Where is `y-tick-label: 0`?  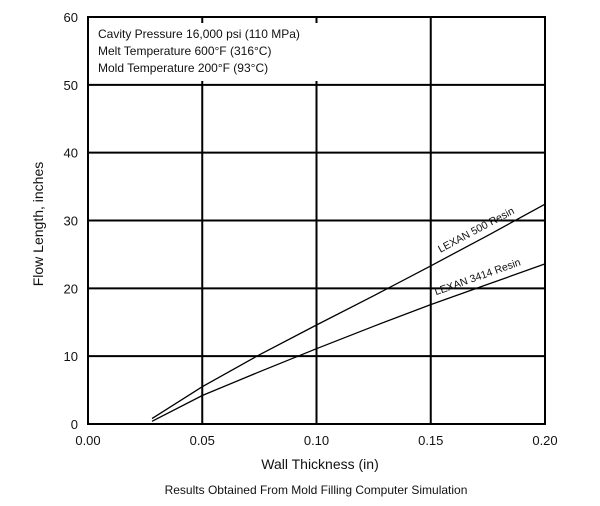
y-tick-label: 0 is located at coordinates (74, 424).